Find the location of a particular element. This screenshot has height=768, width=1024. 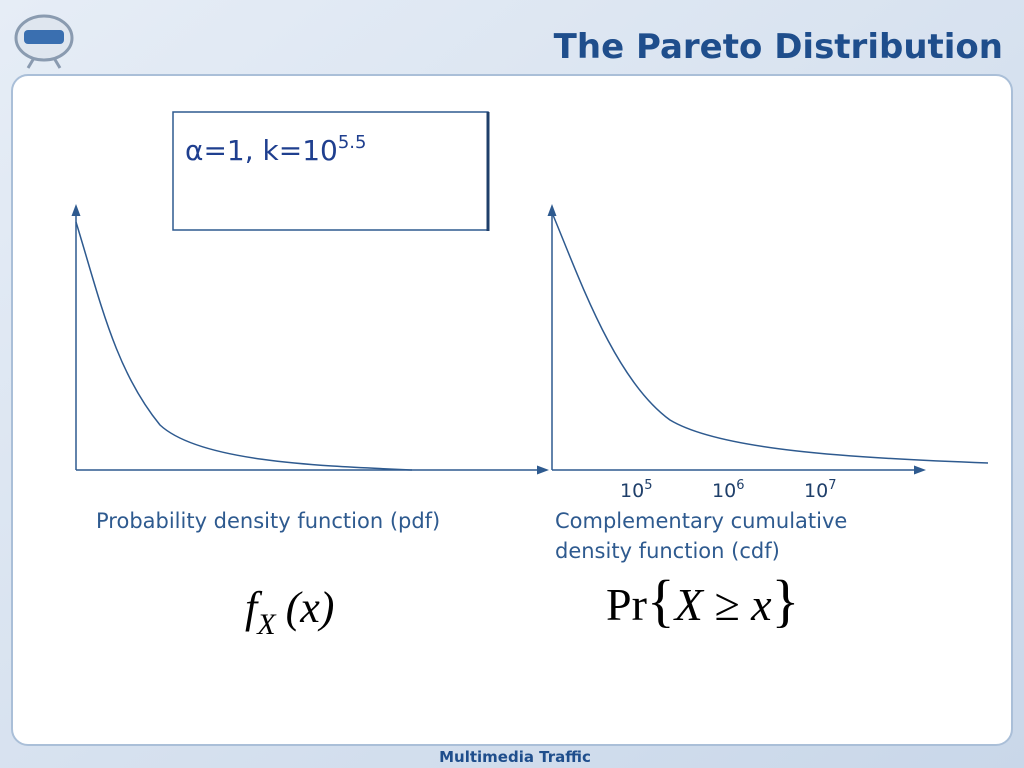

ccdf-caption-line: density function (cdf) is located at coordinates (667, 551).